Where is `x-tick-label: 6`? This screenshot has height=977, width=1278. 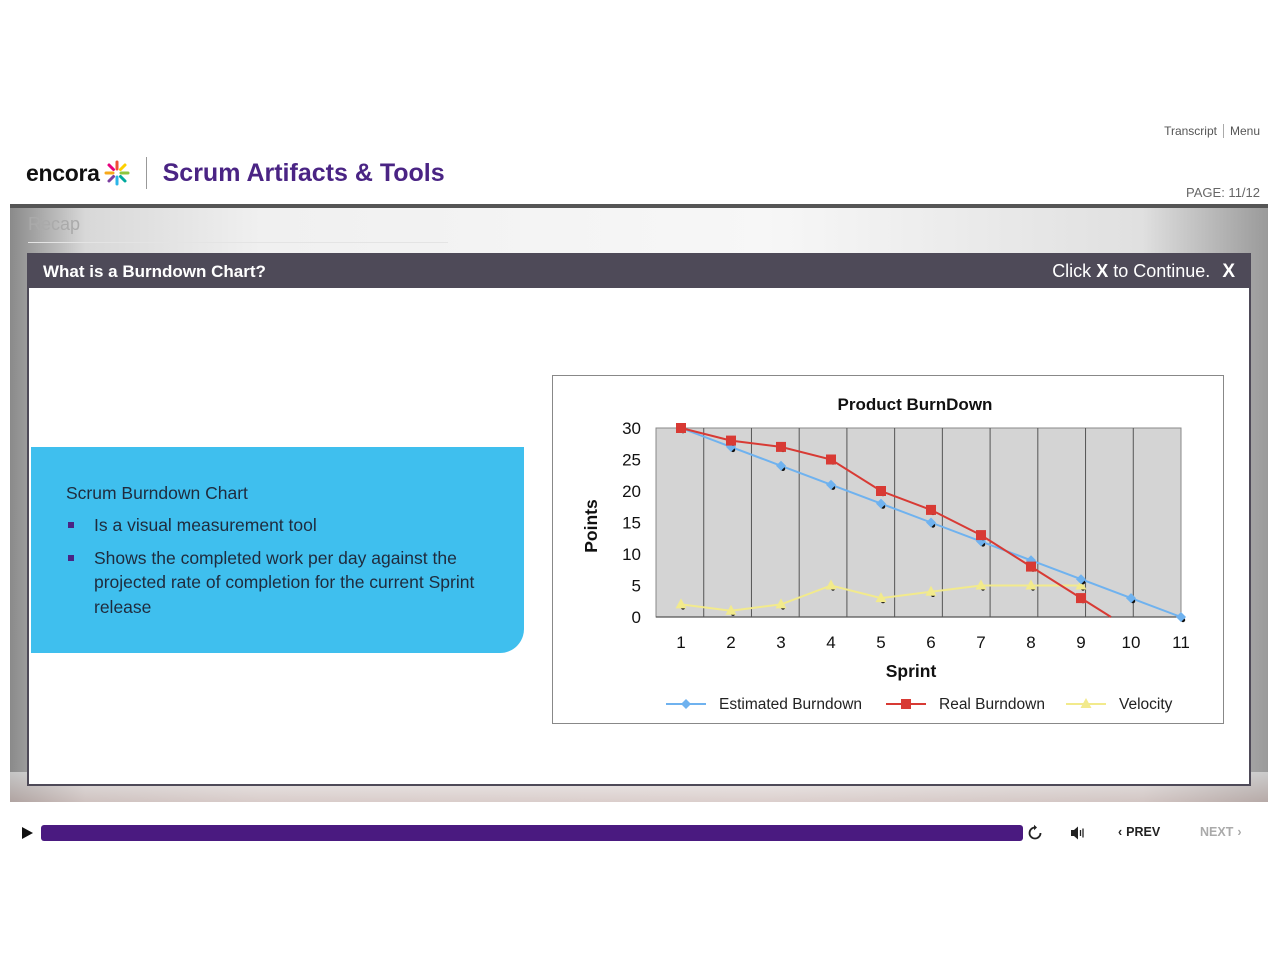 x-tick-label: 6 is located at coordinates (930, 642).